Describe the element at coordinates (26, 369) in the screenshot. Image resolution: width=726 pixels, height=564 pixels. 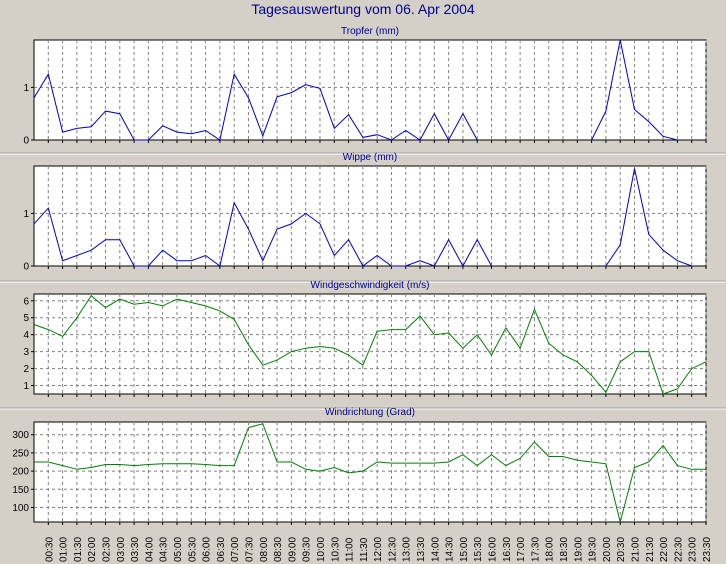
I see `y-tick-label: 2` at that location.